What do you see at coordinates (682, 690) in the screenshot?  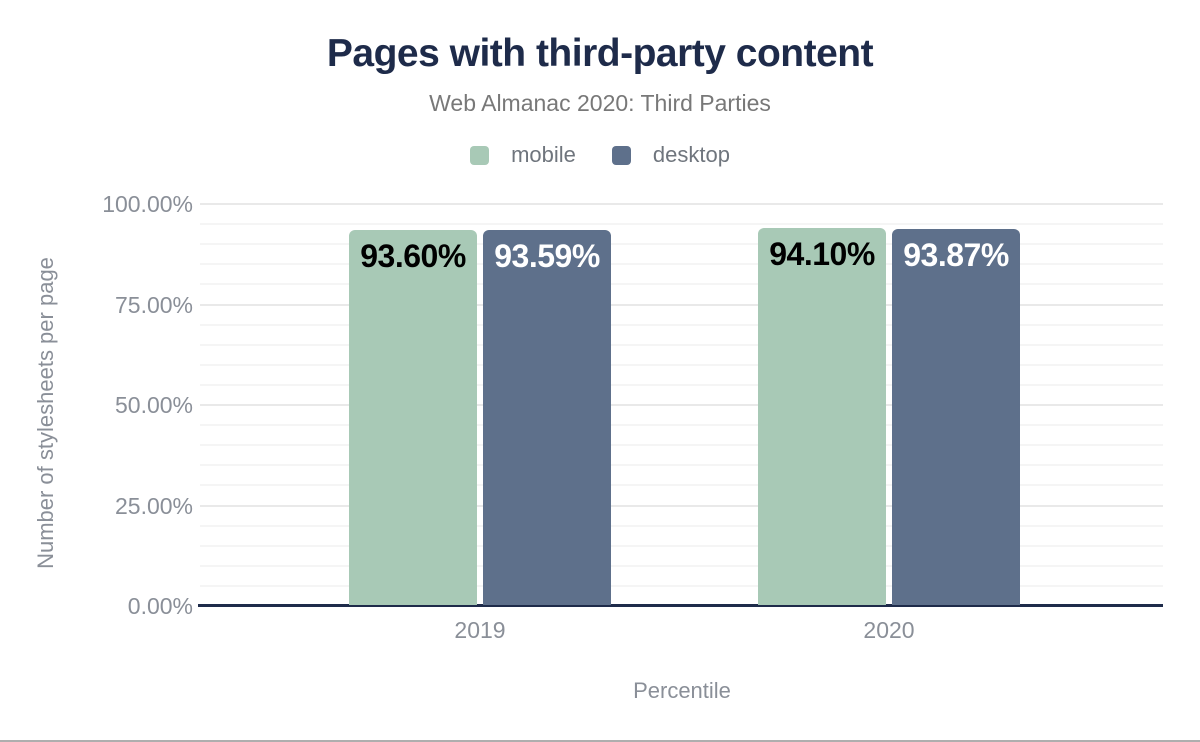 I see `x-axis-title: Percentile` at bounding box center [682, 690].